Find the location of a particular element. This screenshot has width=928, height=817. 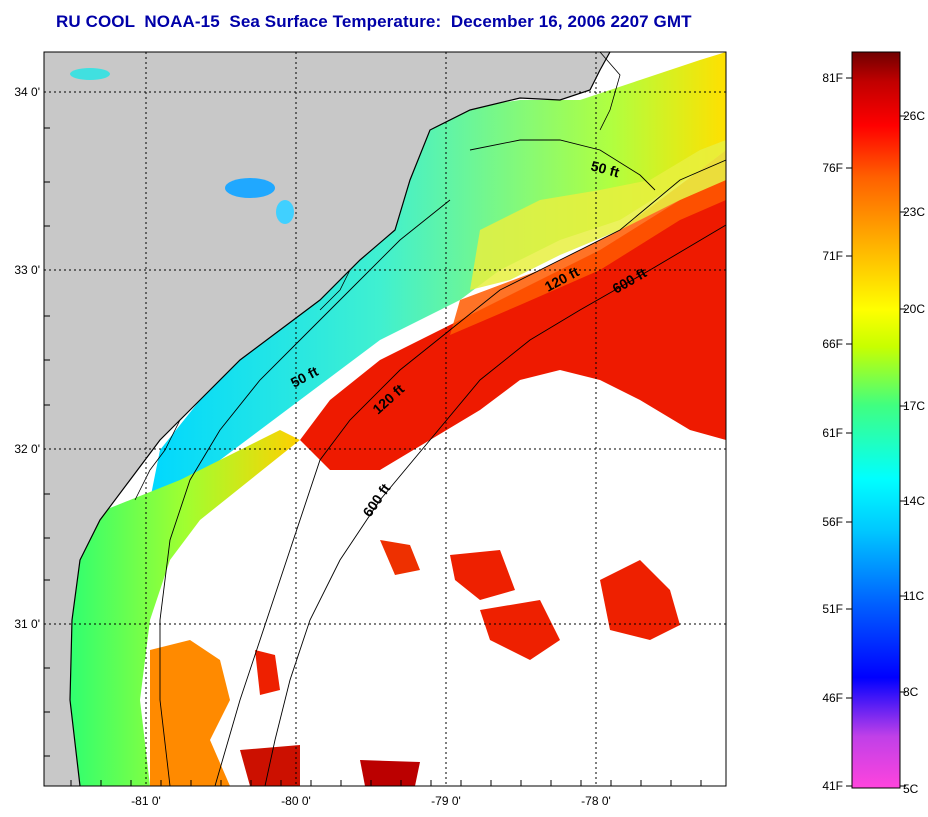

lat-tick-label: 31 0' is located at coordinates (27, 624).